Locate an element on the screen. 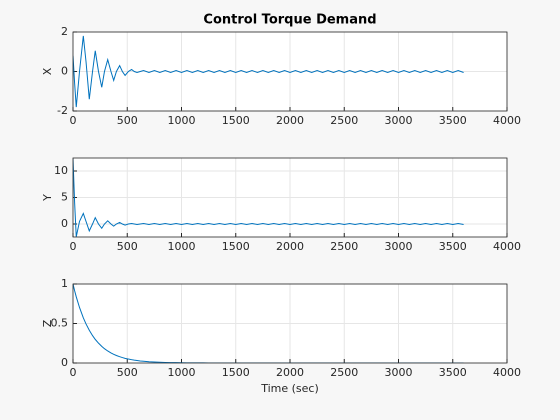 This screenshot has height=420, width=560. y-axis-label: Z is located at coordinates (47, 323).